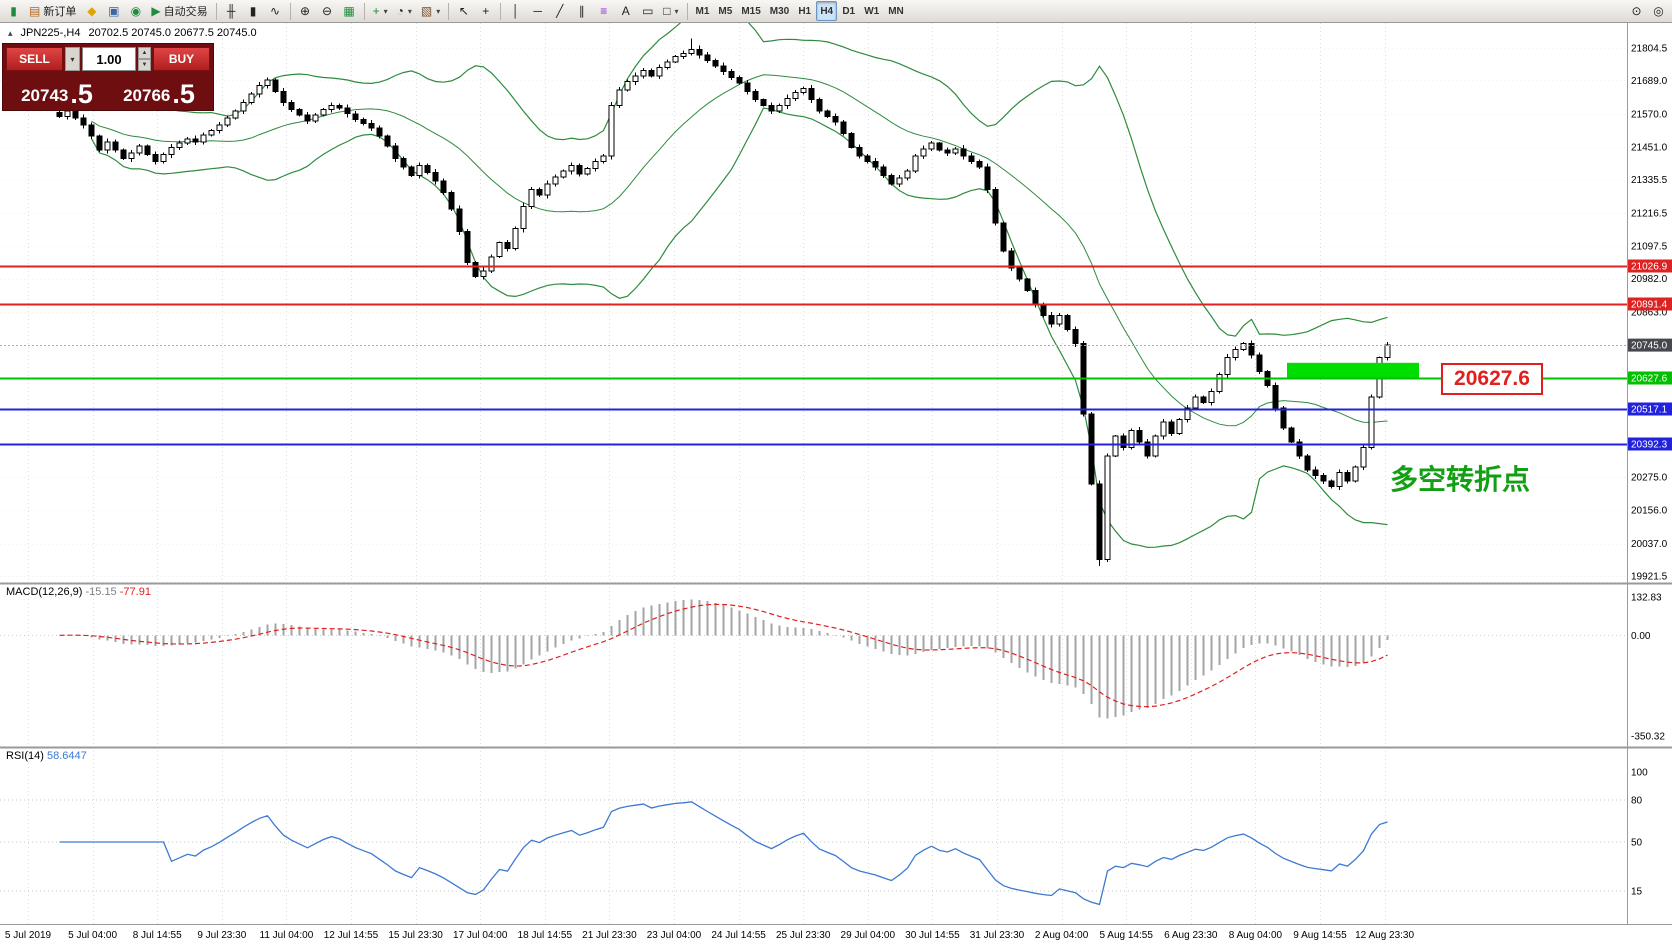 The height and width of the screenshot is (951, 1672). I want to click on svg-text: 20863.0, so click(1649, 313).